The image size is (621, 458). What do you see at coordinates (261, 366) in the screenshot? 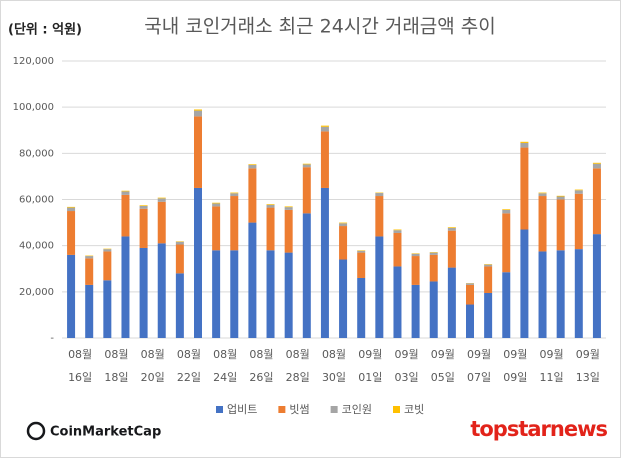
I see `x-tick-label: 08월 26일` at bounding box center [261, 366].